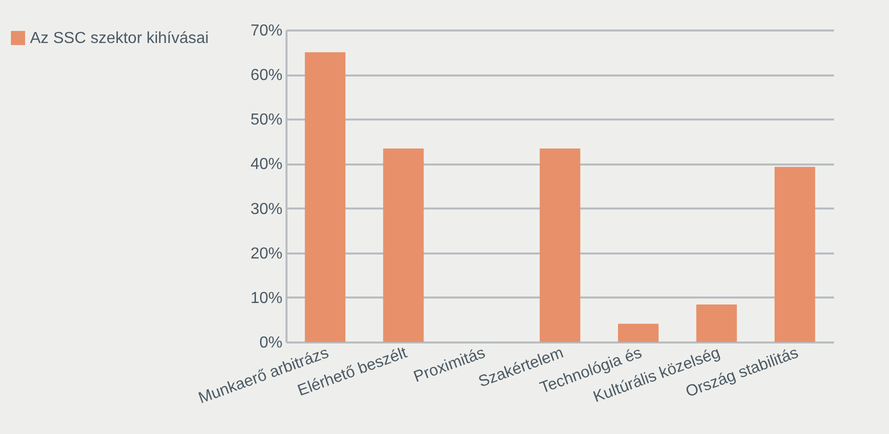 This screenshot has width=889, height=434. I want to click on y-tick-label: 60%, so click(266, 75).